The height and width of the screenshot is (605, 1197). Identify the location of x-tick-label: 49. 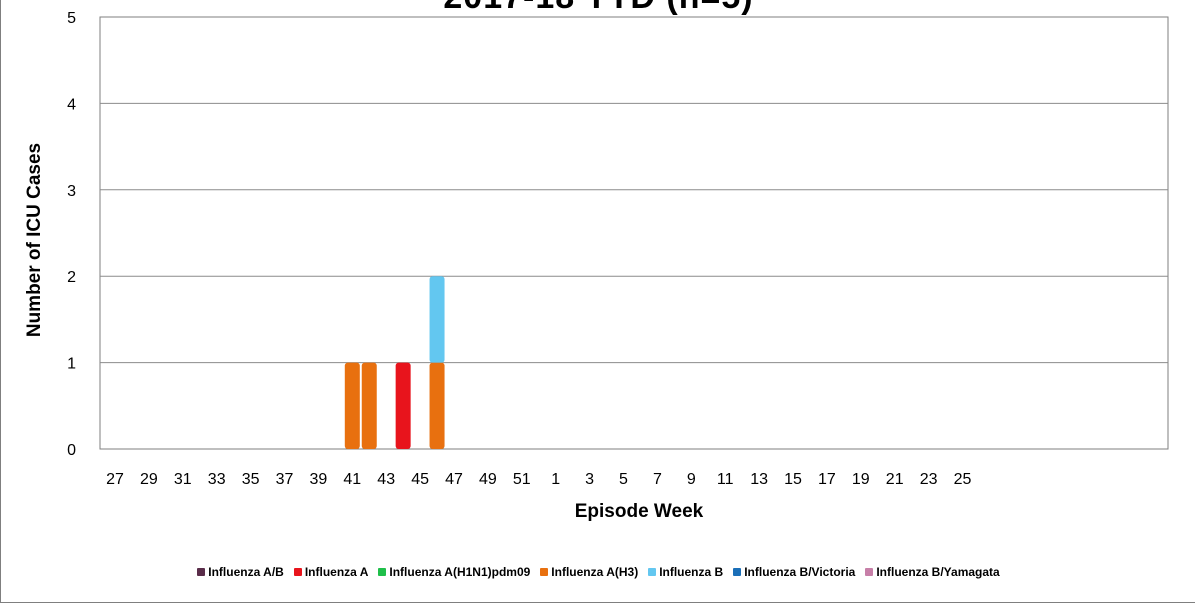
(488, 479).